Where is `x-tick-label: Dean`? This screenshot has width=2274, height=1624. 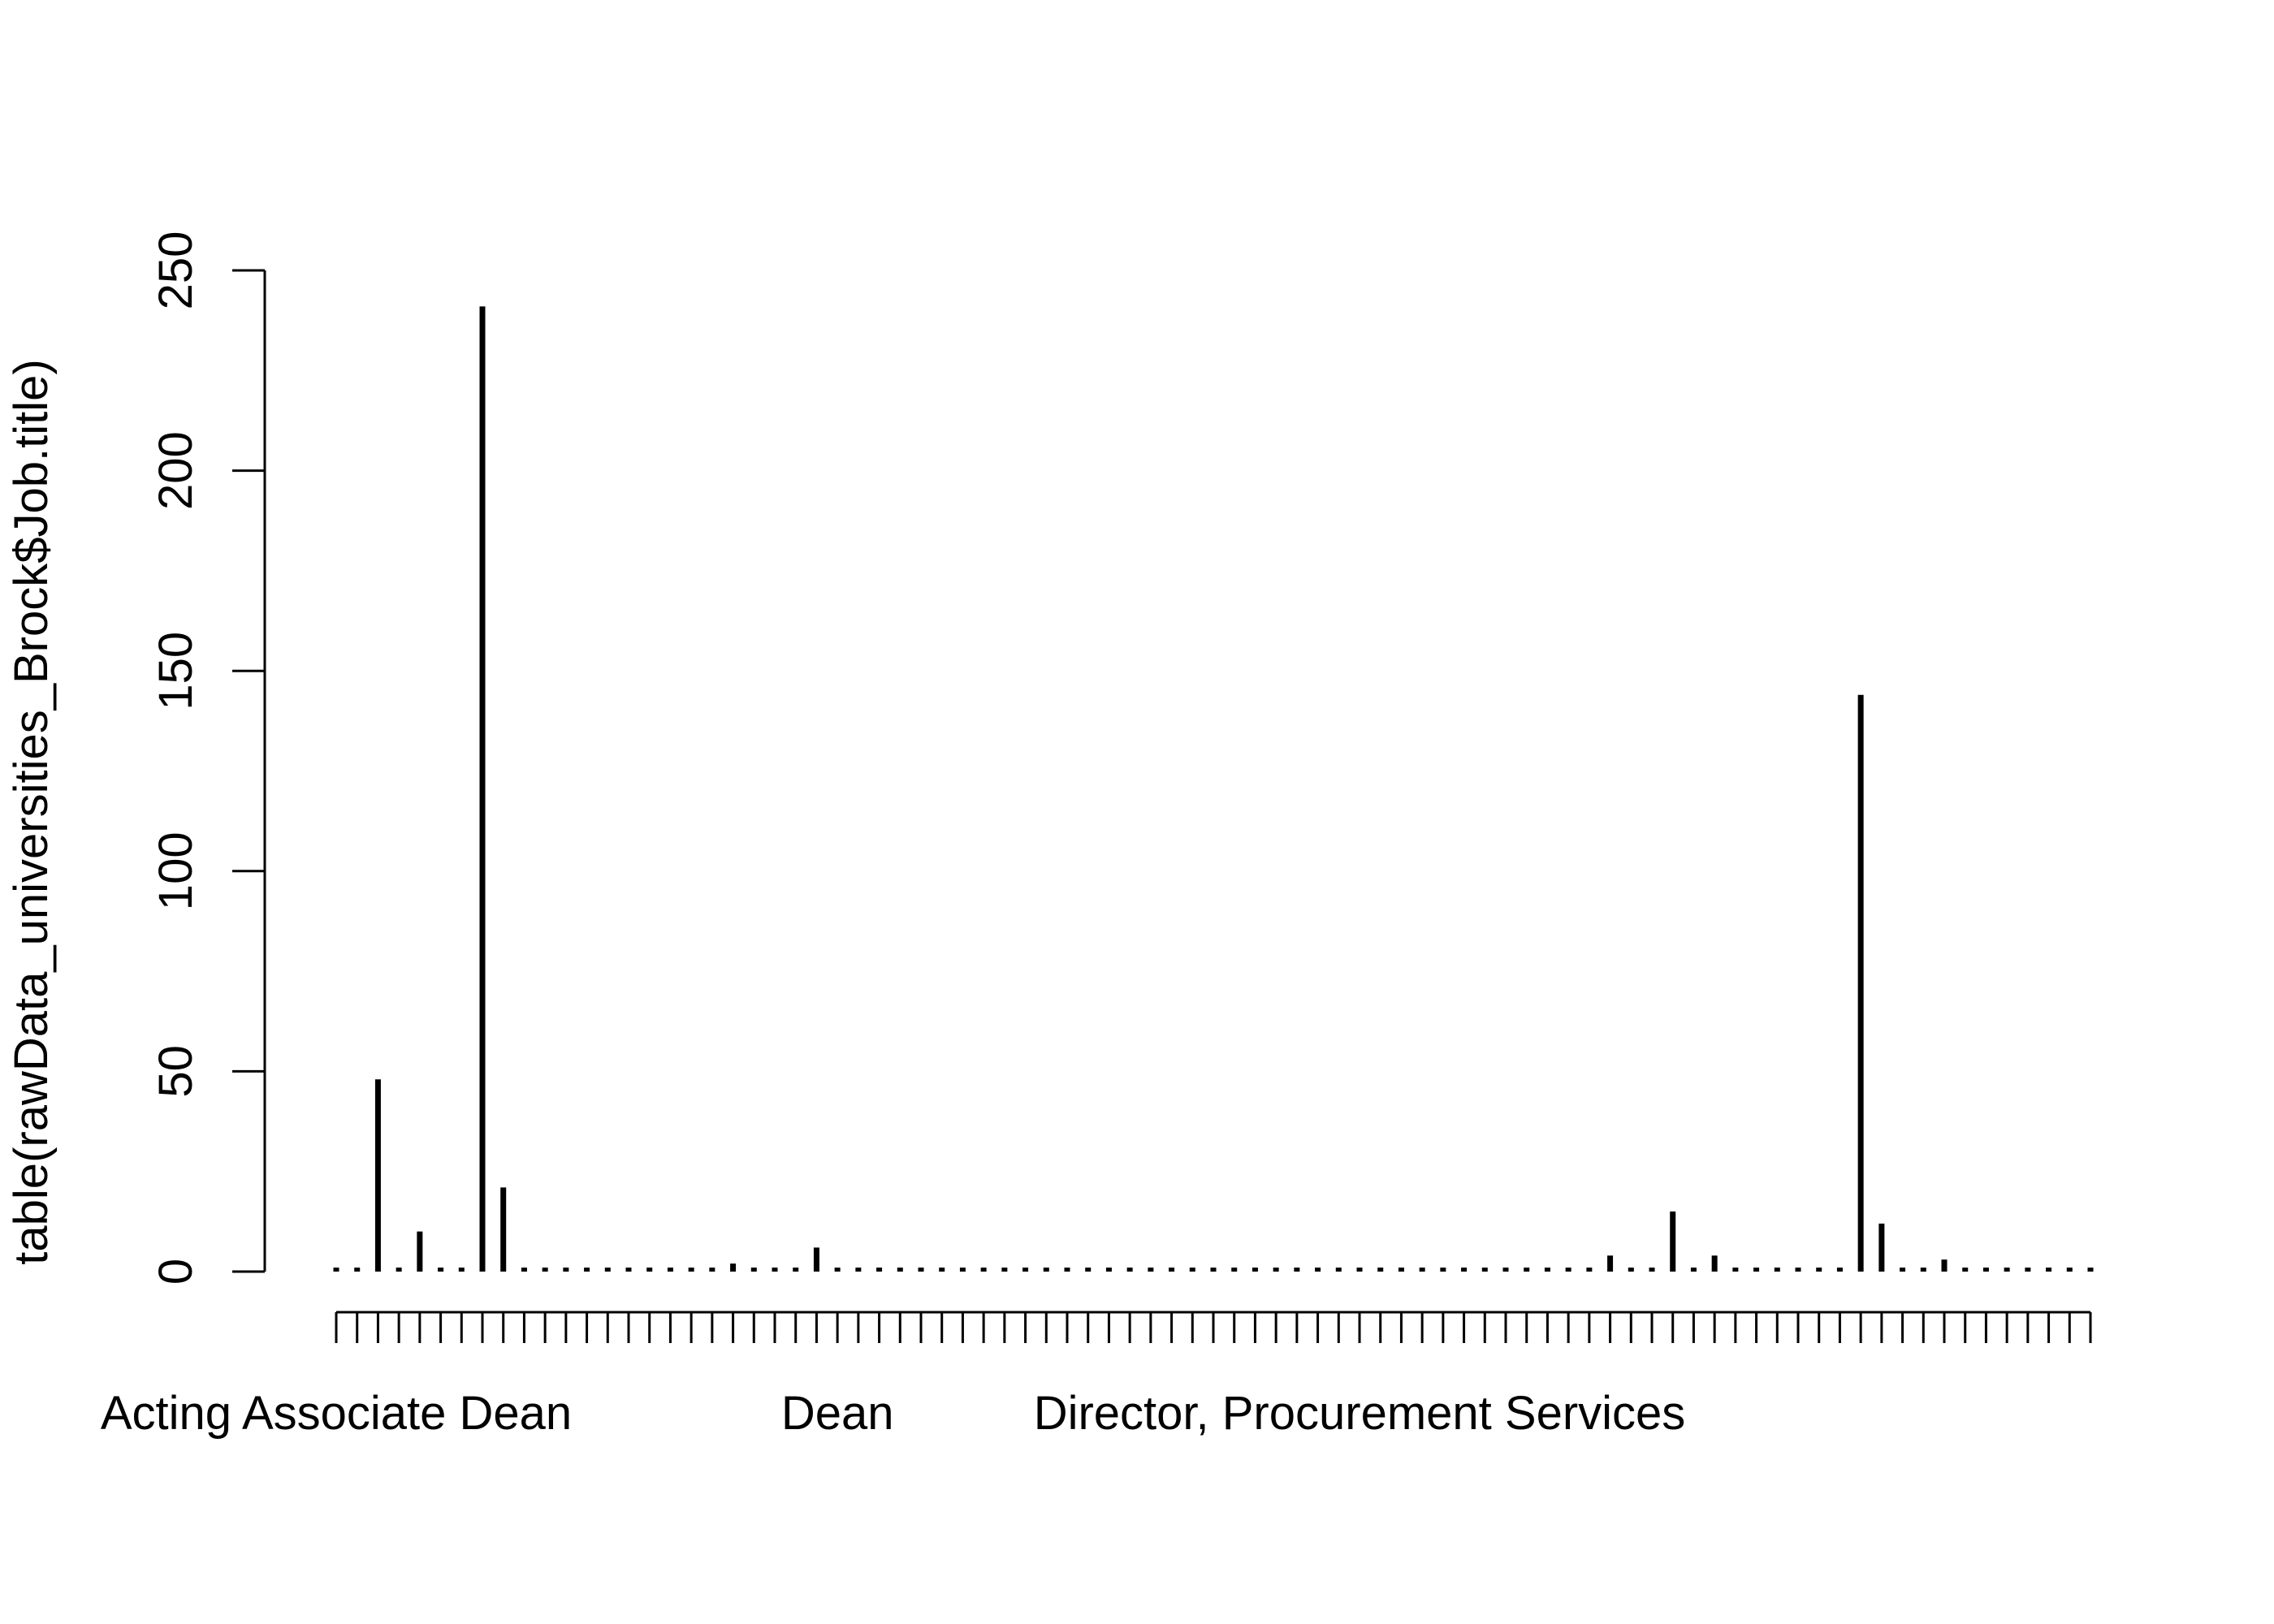 x-tick-label: Dean is located at coordinates (838, 1414).